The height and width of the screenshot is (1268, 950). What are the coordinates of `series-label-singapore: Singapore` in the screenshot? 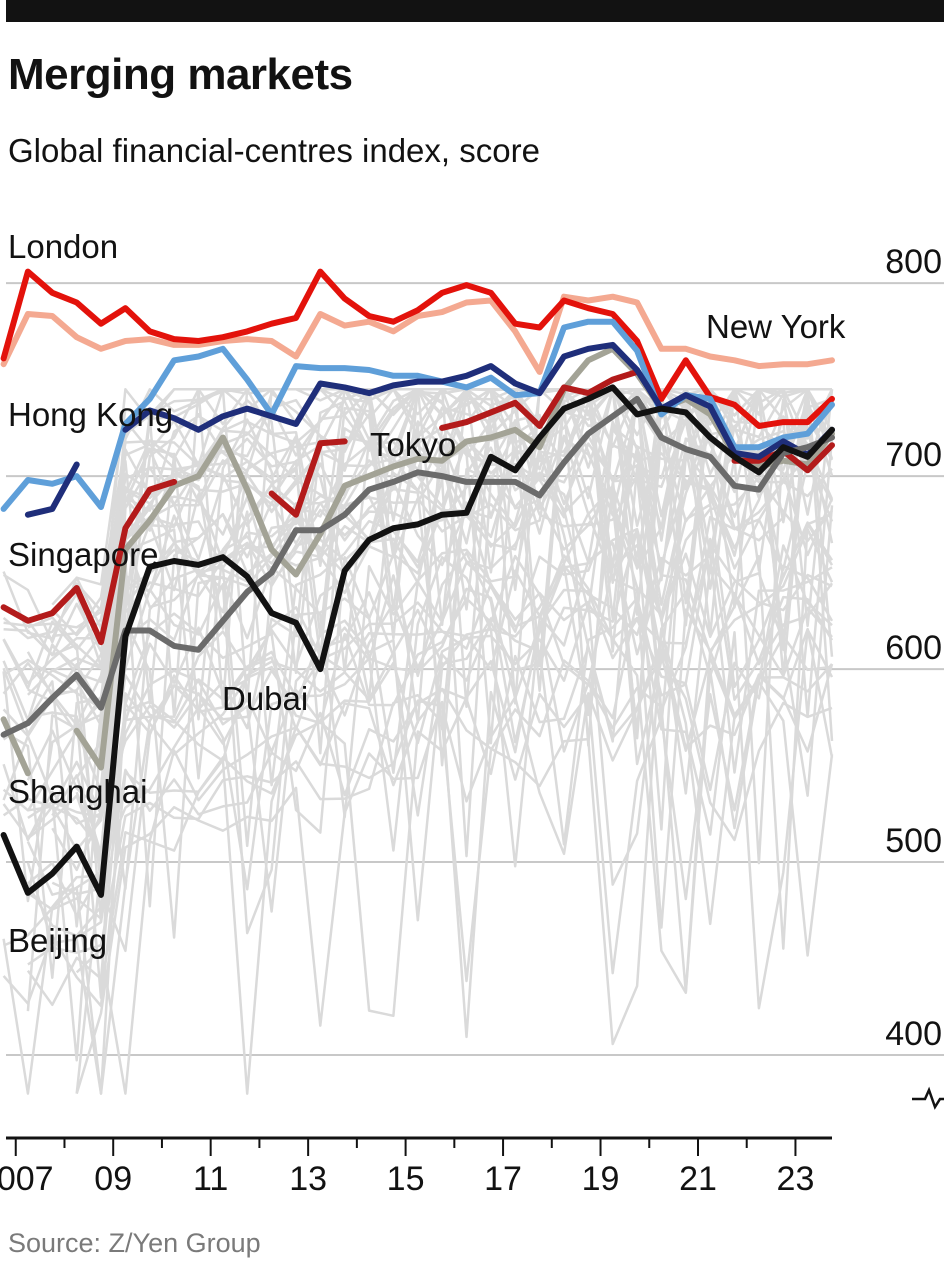 It's located at (83, 554).